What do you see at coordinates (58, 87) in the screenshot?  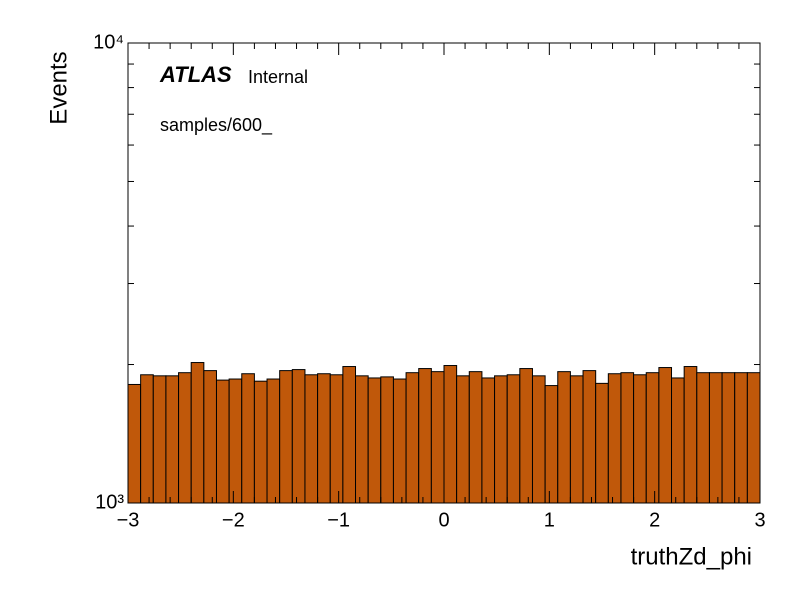 I see `y-axis-label: Events` at bounding box center [58, 87].